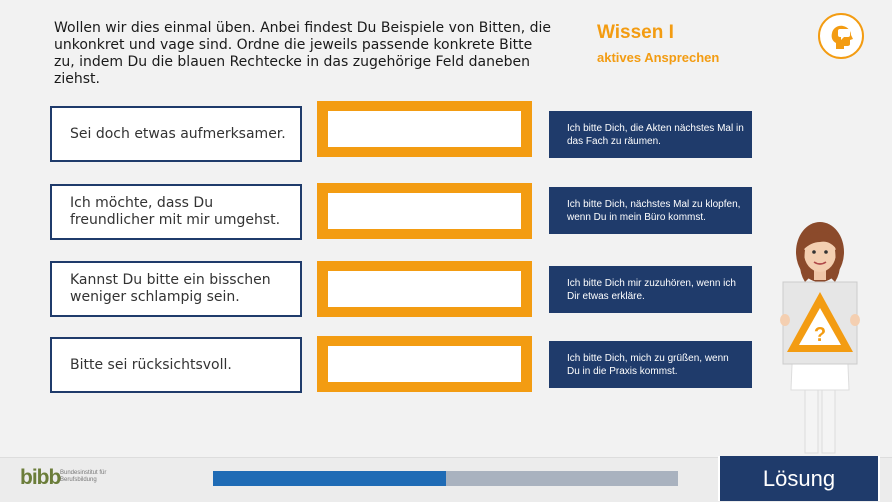  Describe the element at coordinates (799, 478) in the screenshot. I see `solution-button: Lösung` at that location.